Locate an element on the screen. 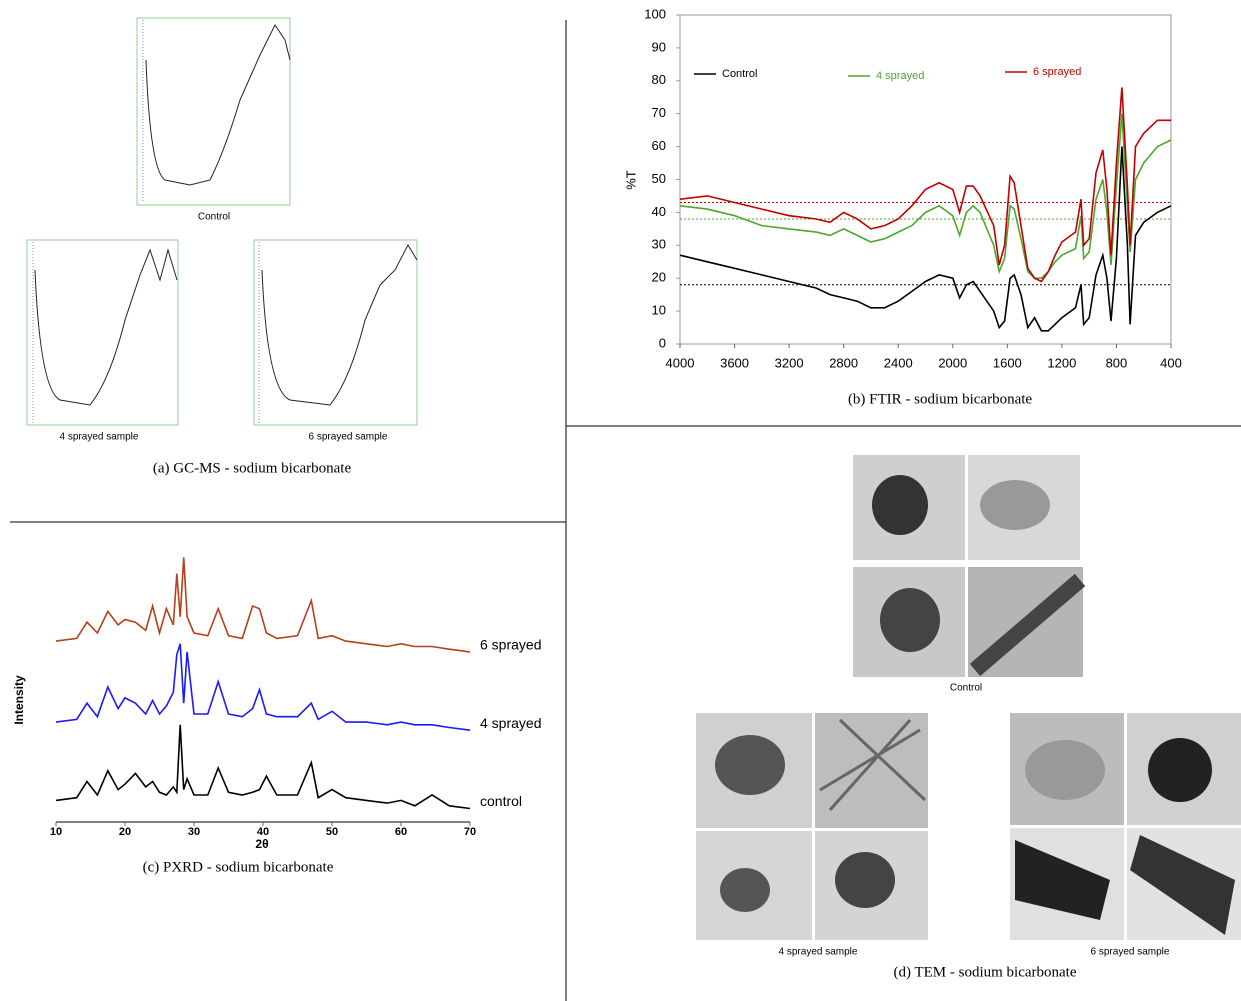 Image resolution: width=1241 pixels, height=1001 pixels. caption: (b) FTIR - sodium bicarbonate is located at coordinates (940, 399).